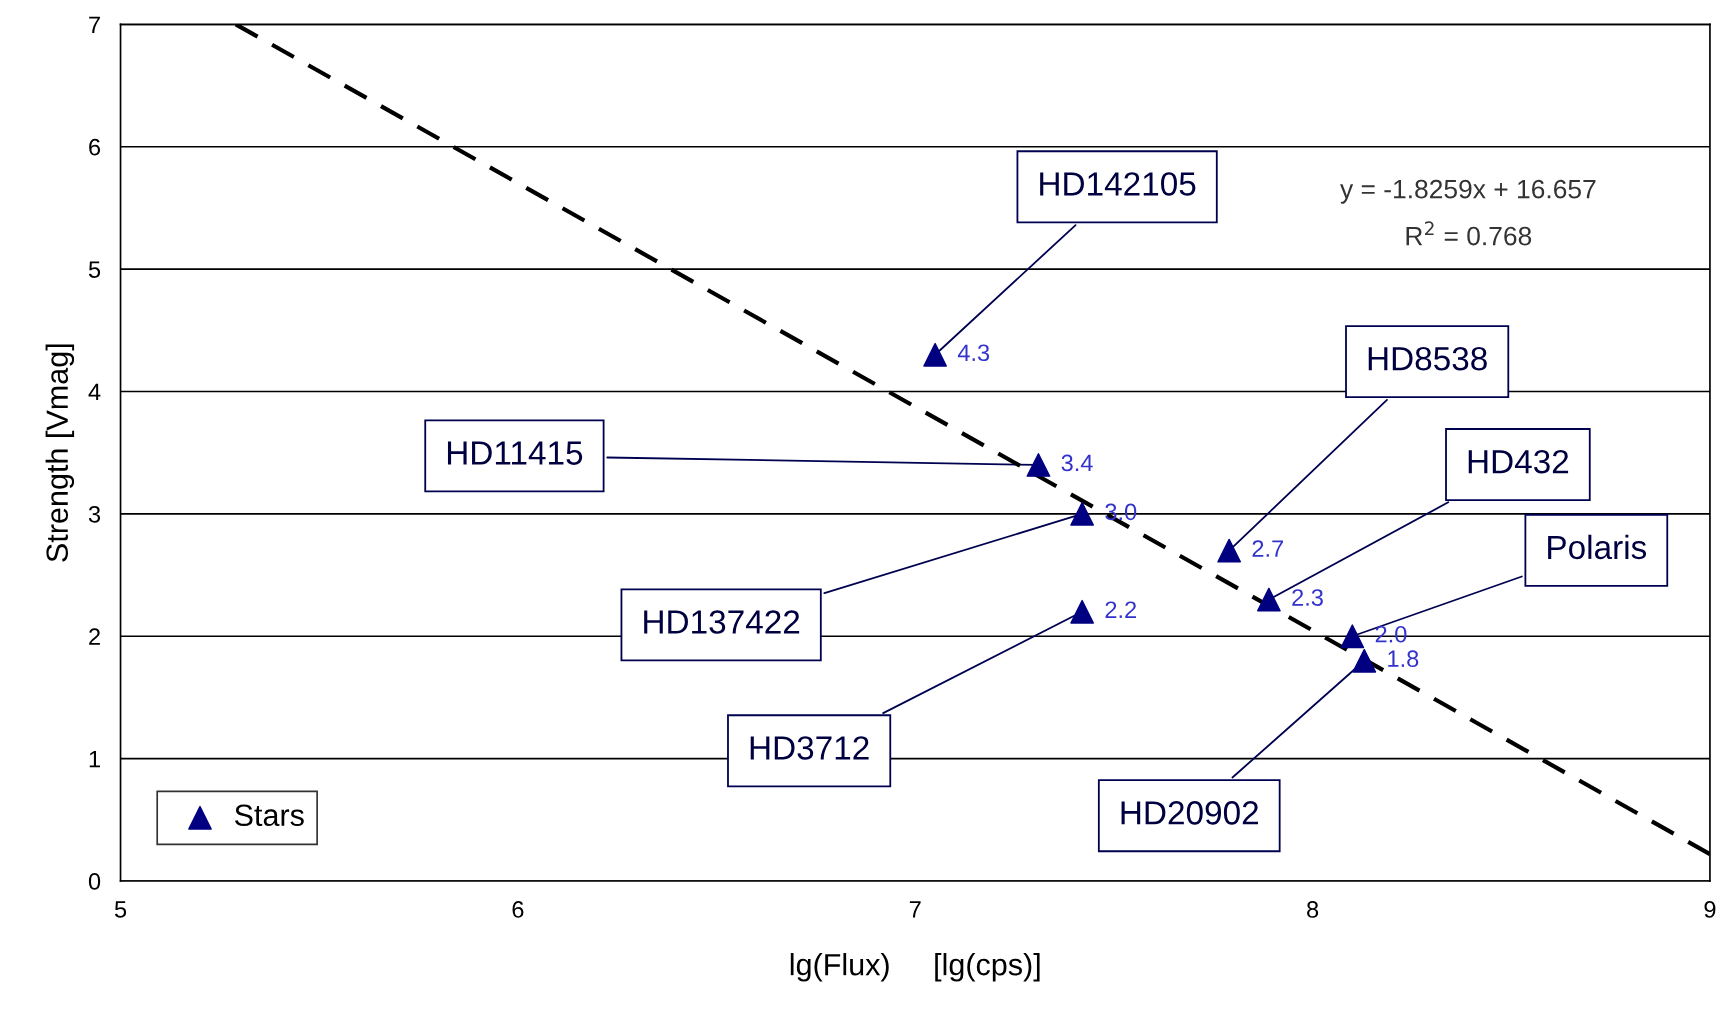 Image resolution: width=1722 pixels, height=1015 pixels. I want to click on y-tick-label: 0, so click(94, 881).